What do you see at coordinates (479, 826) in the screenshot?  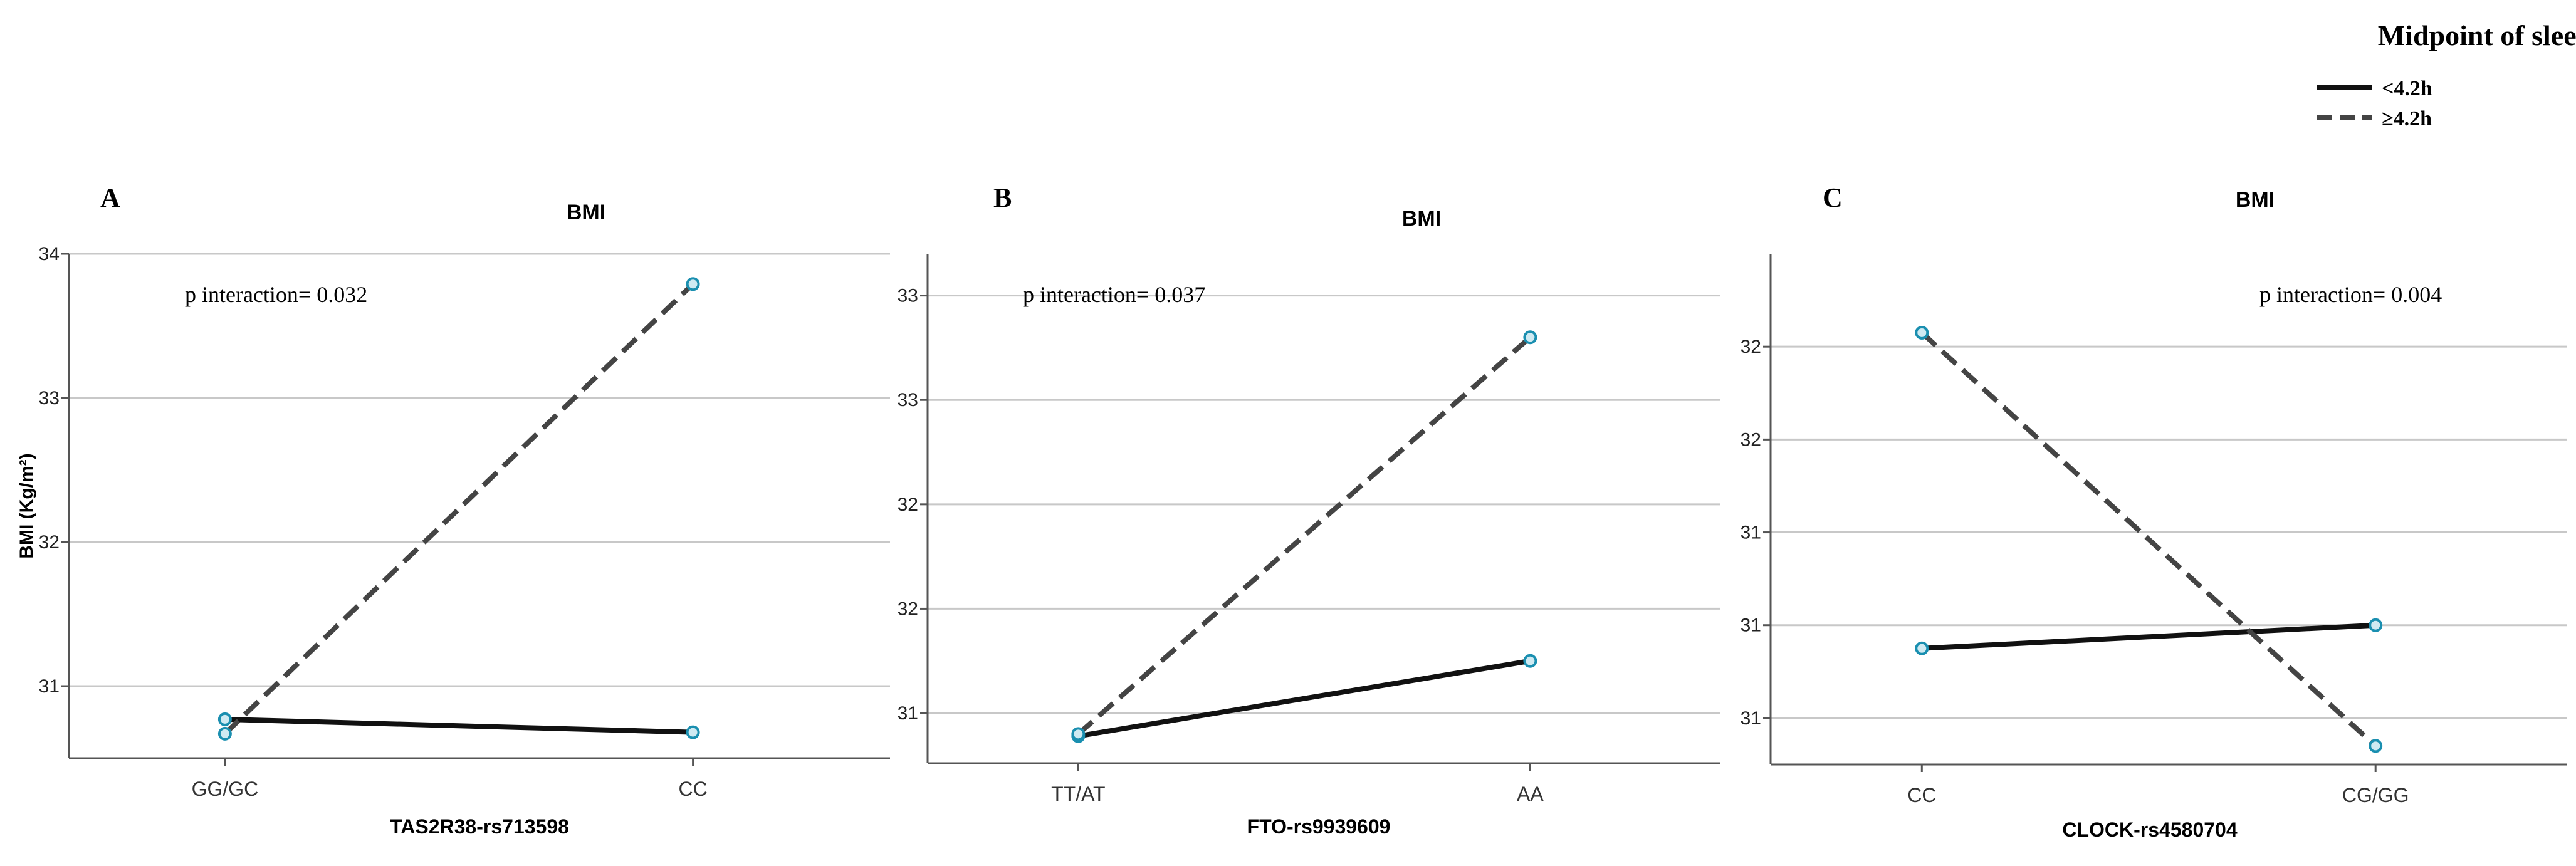 I see `x-axis-label: TAS2R38-rs713598` at bounding box center [479, 826].